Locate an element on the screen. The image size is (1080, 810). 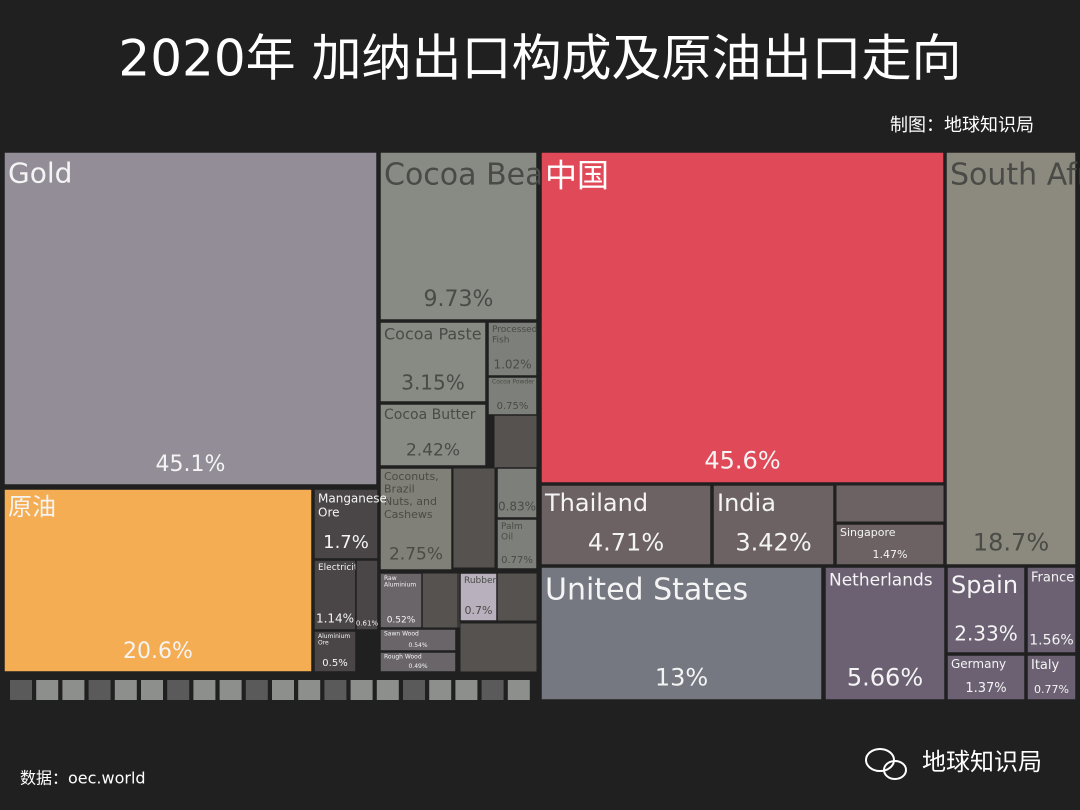
value-label: 1.02% is located at coordinates (512, 365).